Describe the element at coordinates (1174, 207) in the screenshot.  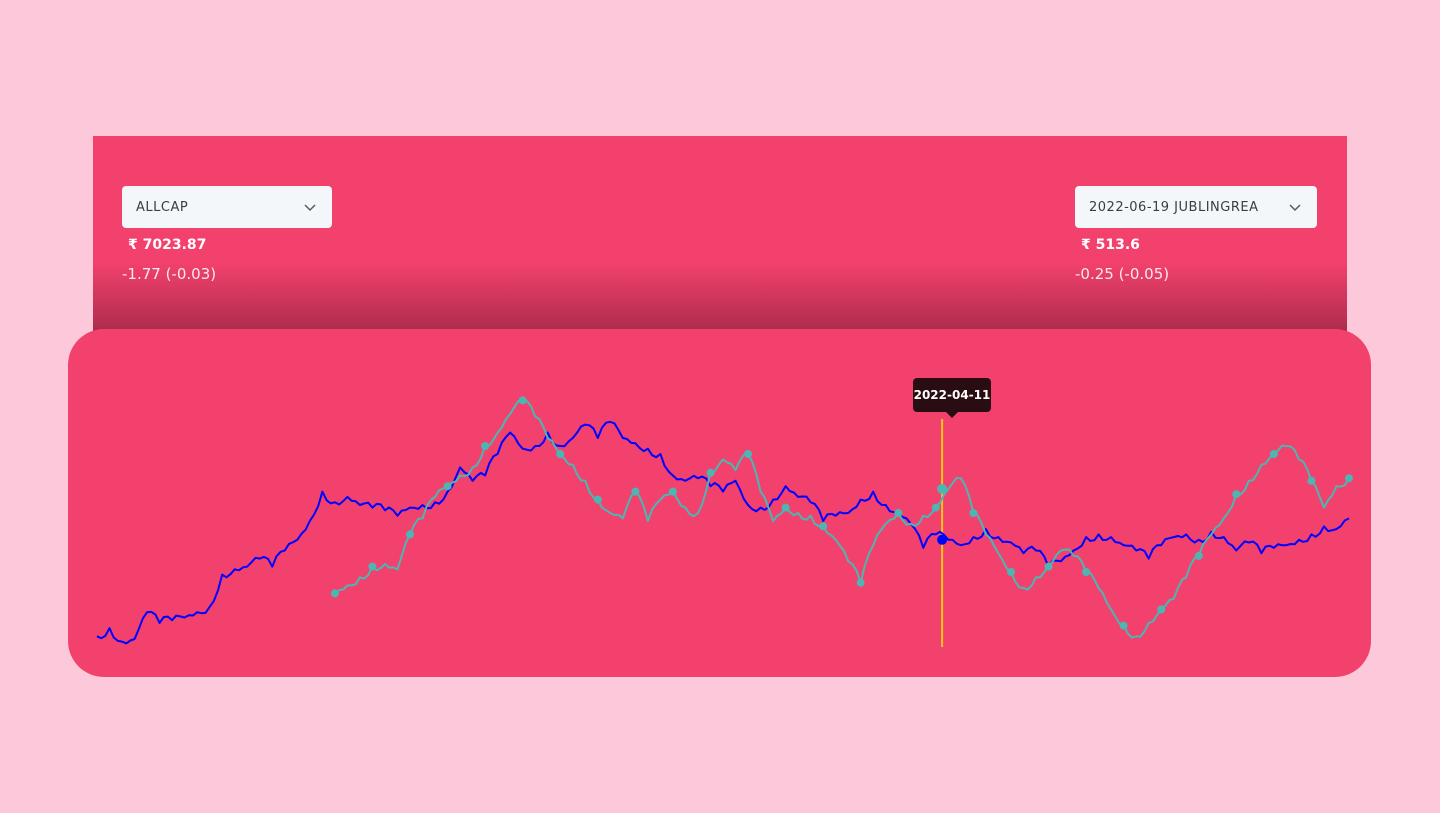
I see `stock-select-value: 2022-06-19 JUBLINGREA` at that location.